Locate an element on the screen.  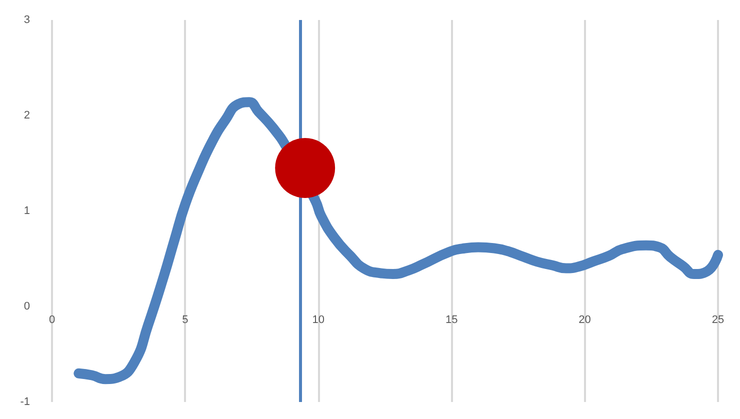
y-tick-label: 1 is located at coordinates (27, 211).